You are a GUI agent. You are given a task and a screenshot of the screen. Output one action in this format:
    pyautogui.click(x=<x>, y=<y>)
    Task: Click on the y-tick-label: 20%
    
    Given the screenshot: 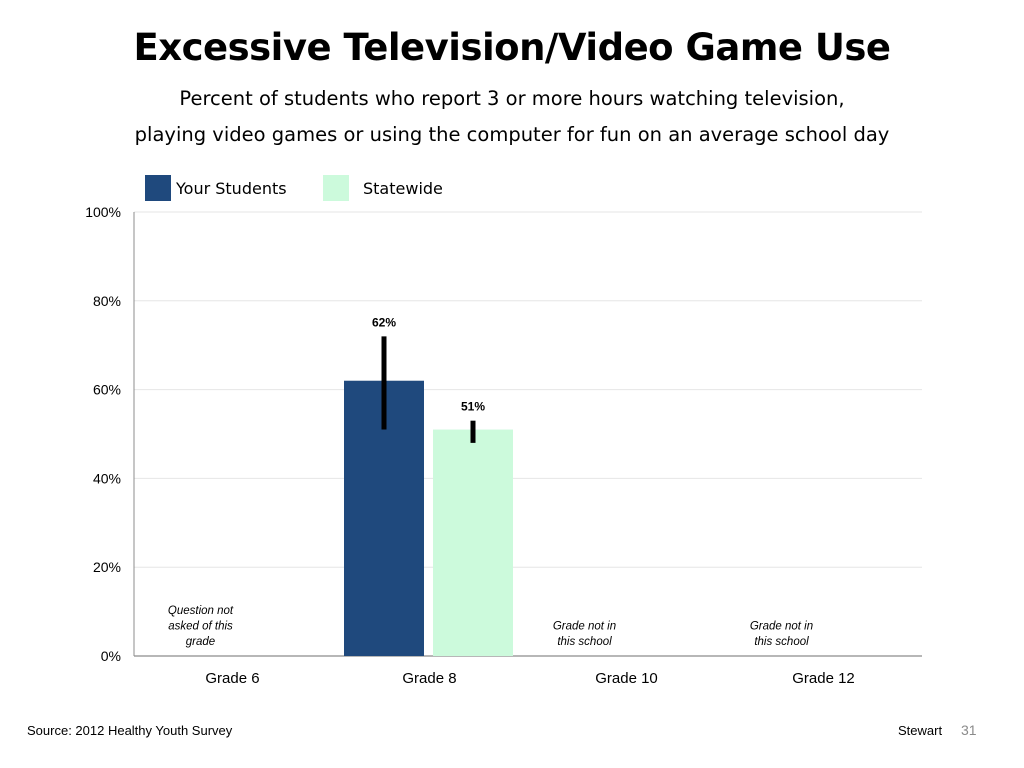 What is the action you would take?
    pyautogui.click(x=107, y=567)
    